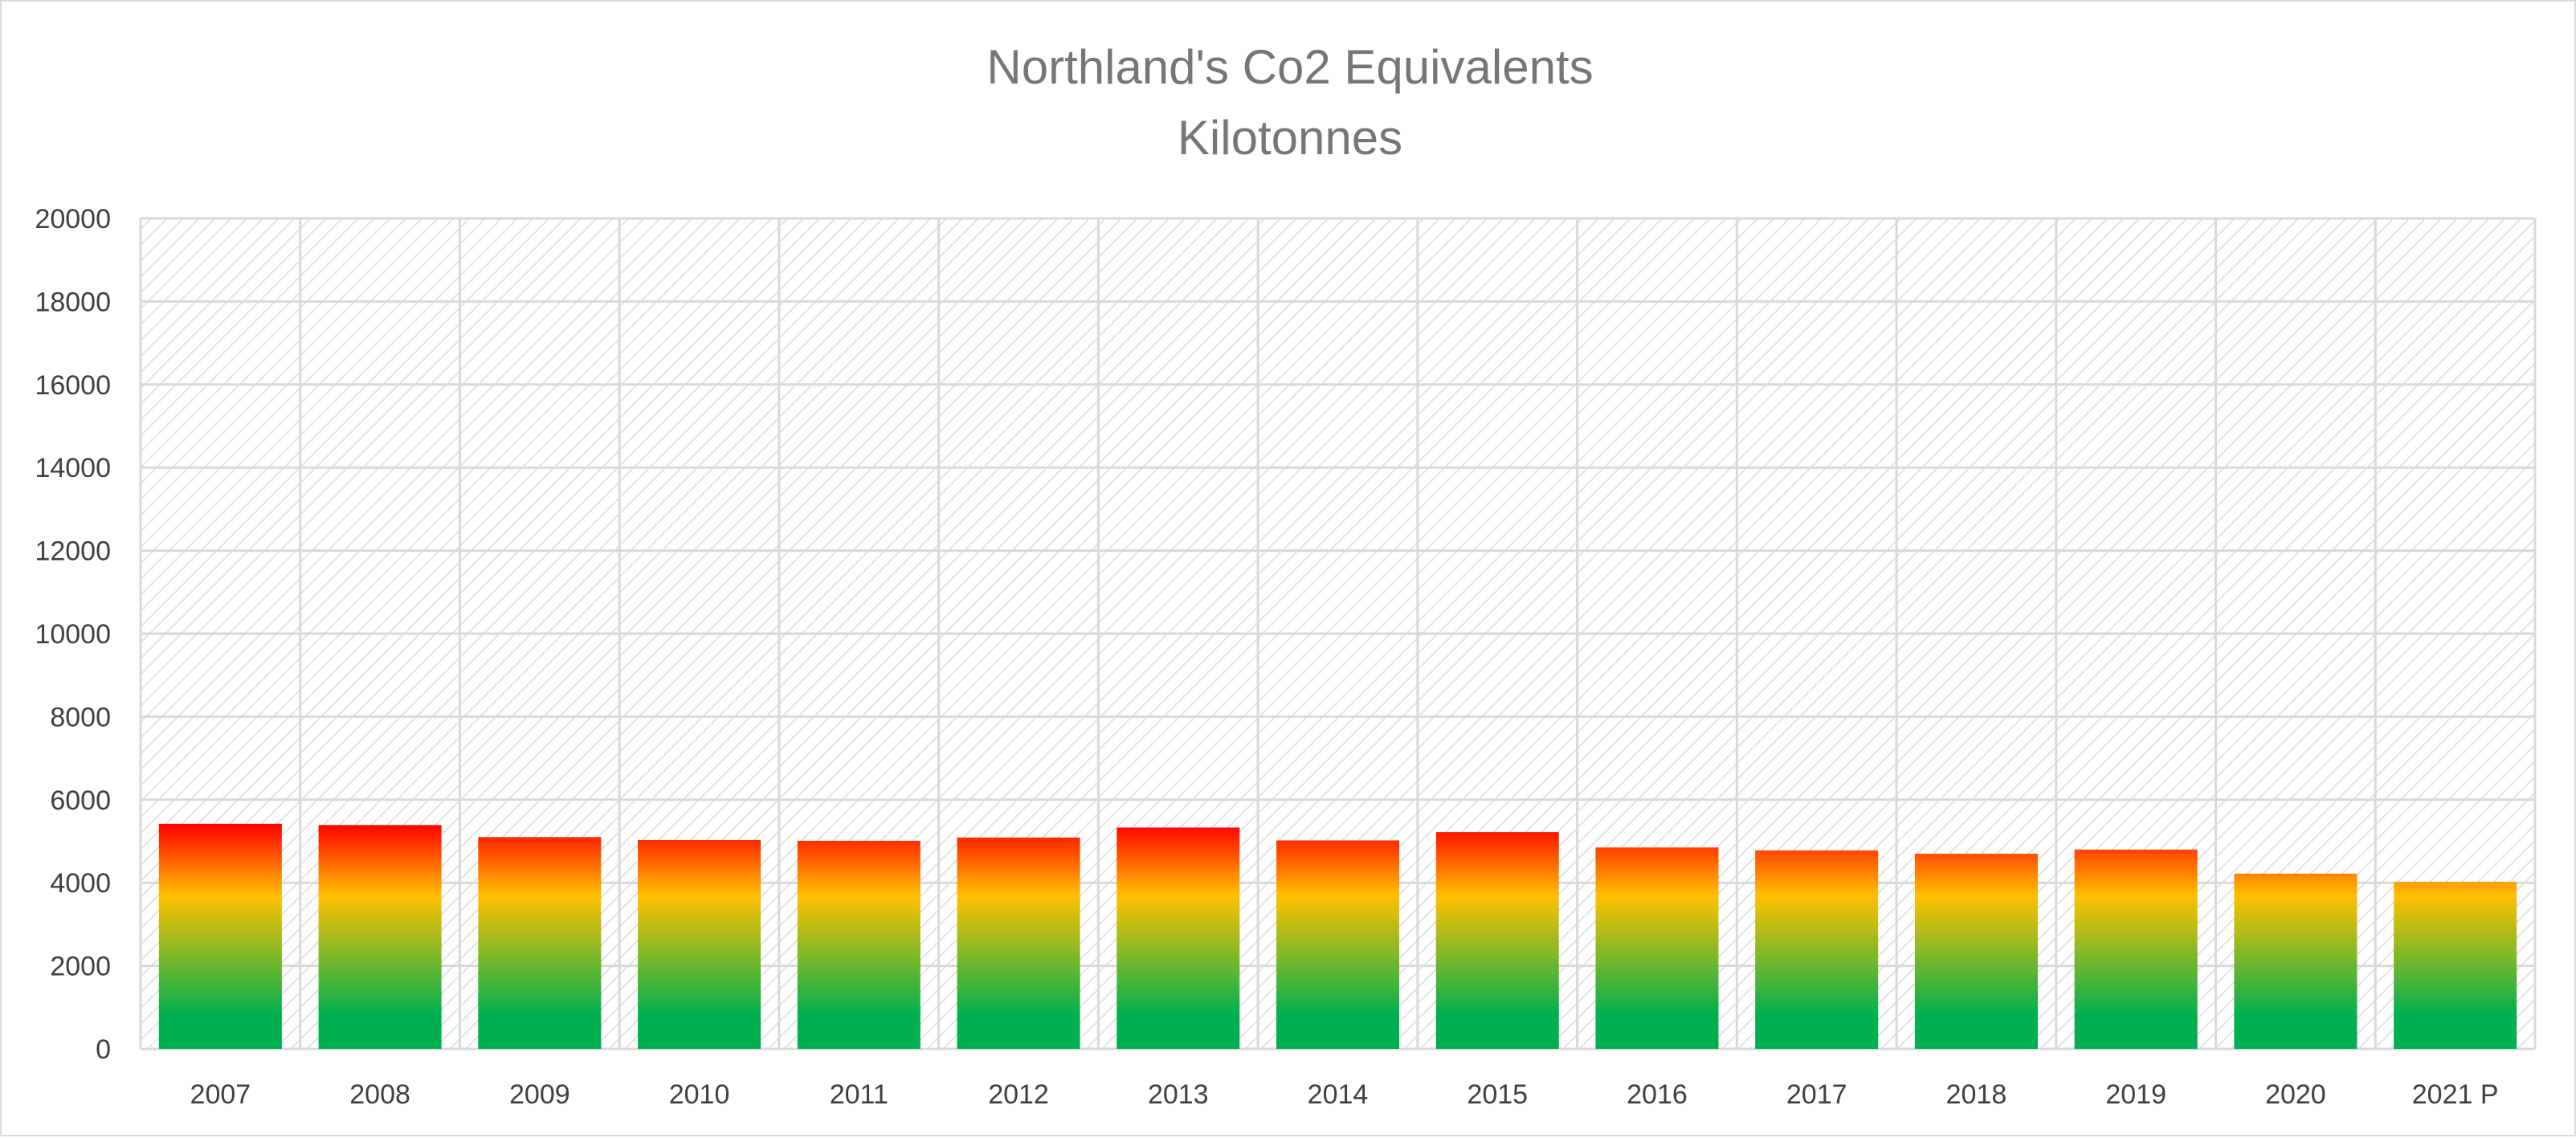 This screenshot has height=1138, width=2576. What do you see at coordinates (1657, 1094) in the screenshot?
I see `x-tick-label: 2016` at bounding box center [1657, 1094].